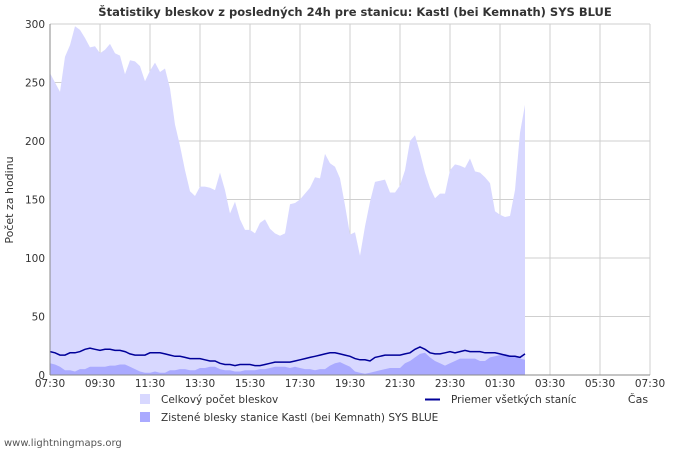 Image resolution: width=700 pixels, height=450 pixels. Describe the element at coordinates (35, 84) in the screenshot. I see `y-tick-label: 250` at that location.